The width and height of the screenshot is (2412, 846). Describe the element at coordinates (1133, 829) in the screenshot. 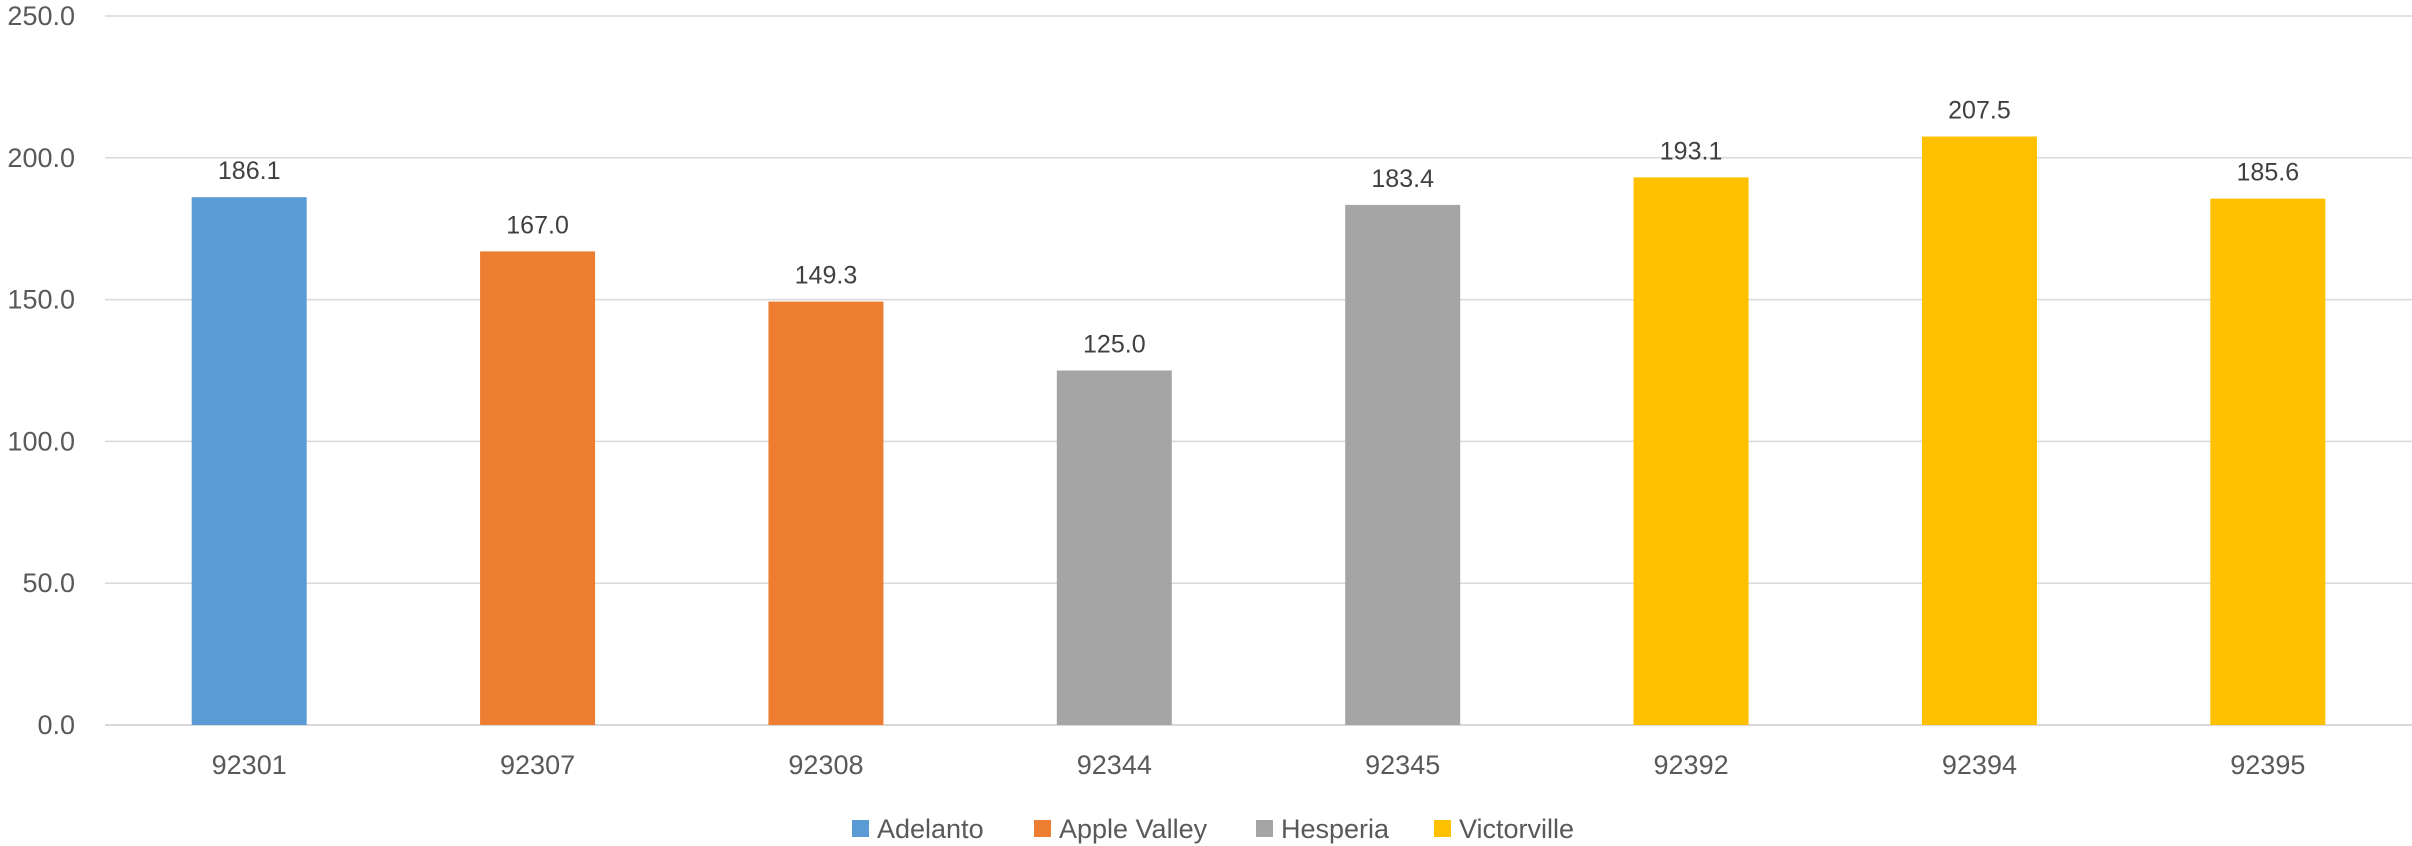

I see `legend-label-apple-valley: Apple Valley` at that location.